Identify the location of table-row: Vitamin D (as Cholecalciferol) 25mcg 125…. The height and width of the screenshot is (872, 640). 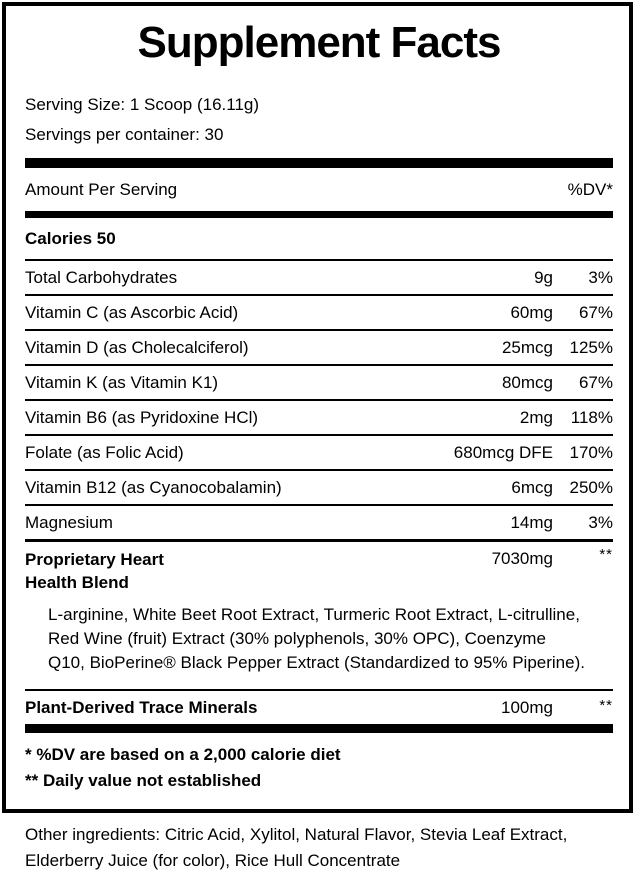
(319, 346).